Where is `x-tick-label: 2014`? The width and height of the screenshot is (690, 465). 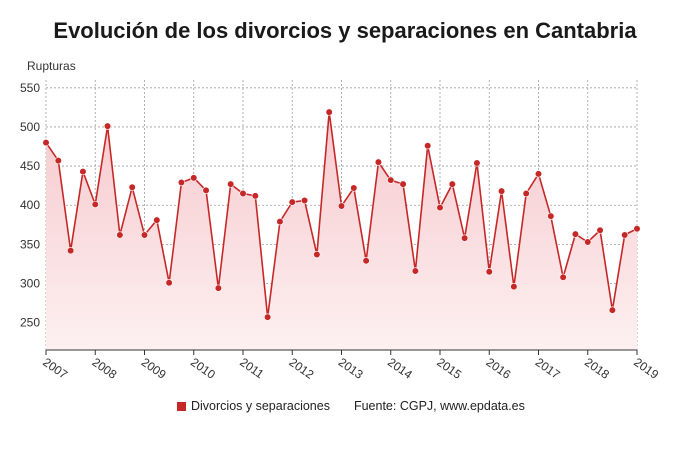 x-tick-label: 2014 is located at coordinates (400, 368).